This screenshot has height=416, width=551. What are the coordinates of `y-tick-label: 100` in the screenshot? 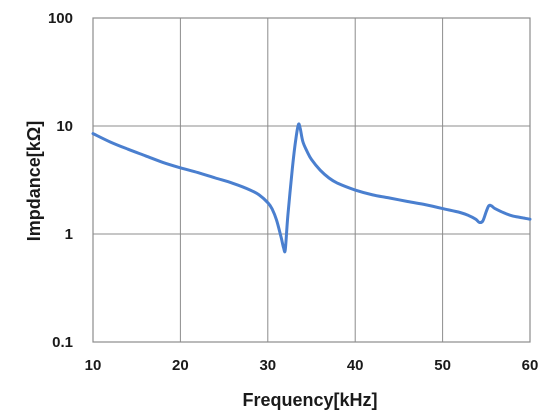 It's located at (60, 18).